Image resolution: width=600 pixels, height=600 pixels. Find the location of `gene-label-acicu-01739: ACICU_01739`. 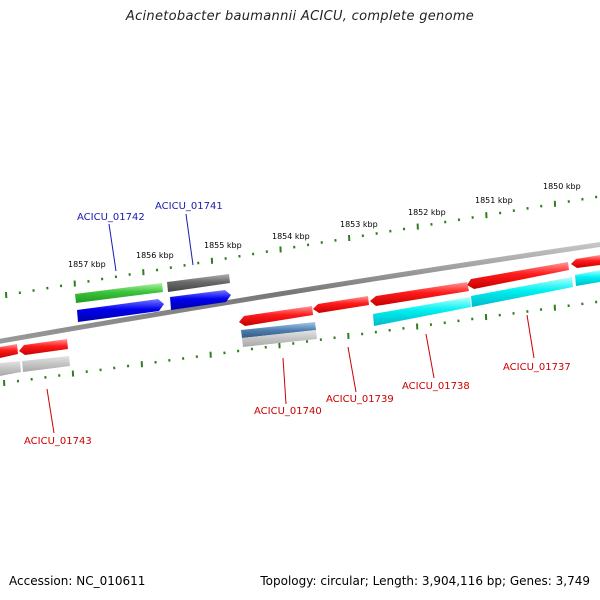

gene-label-acicu-01739: ACICU_01739 is located at coordinates (360, 399).